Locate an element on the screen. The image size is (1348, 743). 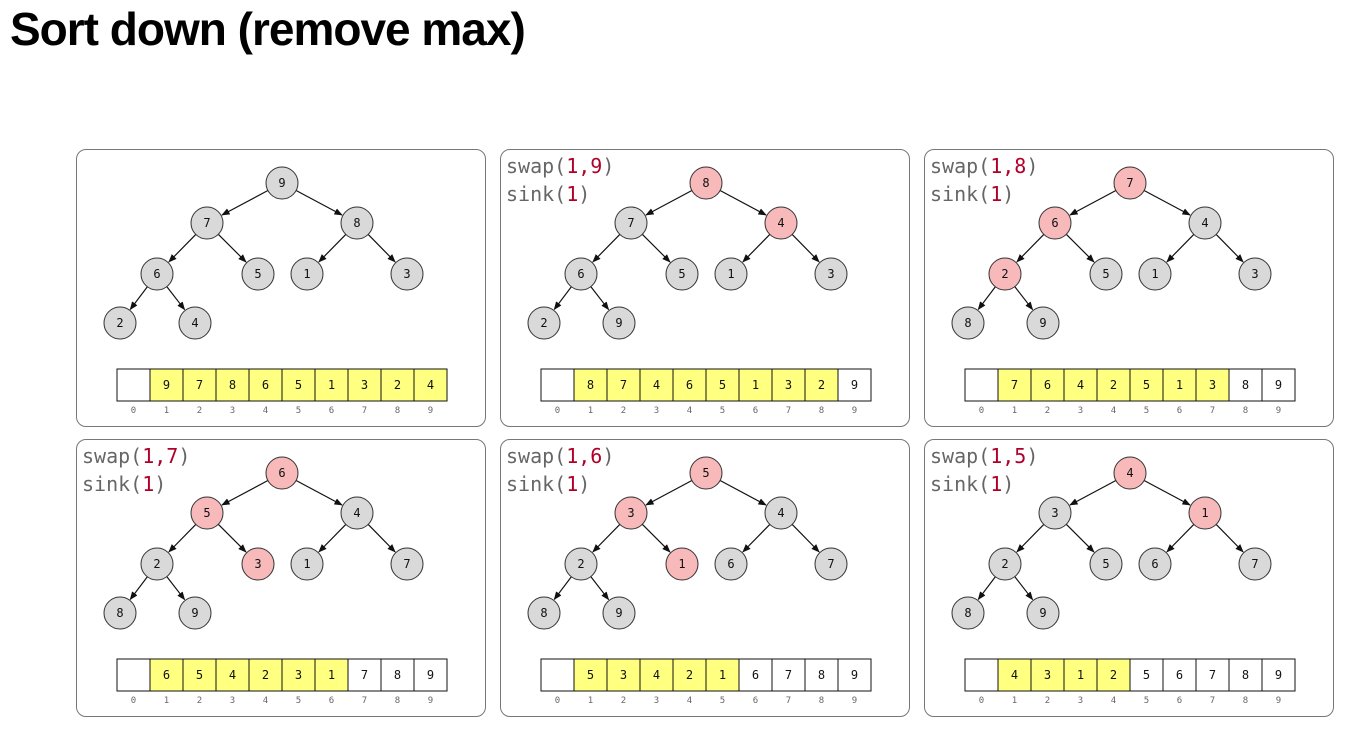
array-index: 5 is located at coordinates (1146, 701).